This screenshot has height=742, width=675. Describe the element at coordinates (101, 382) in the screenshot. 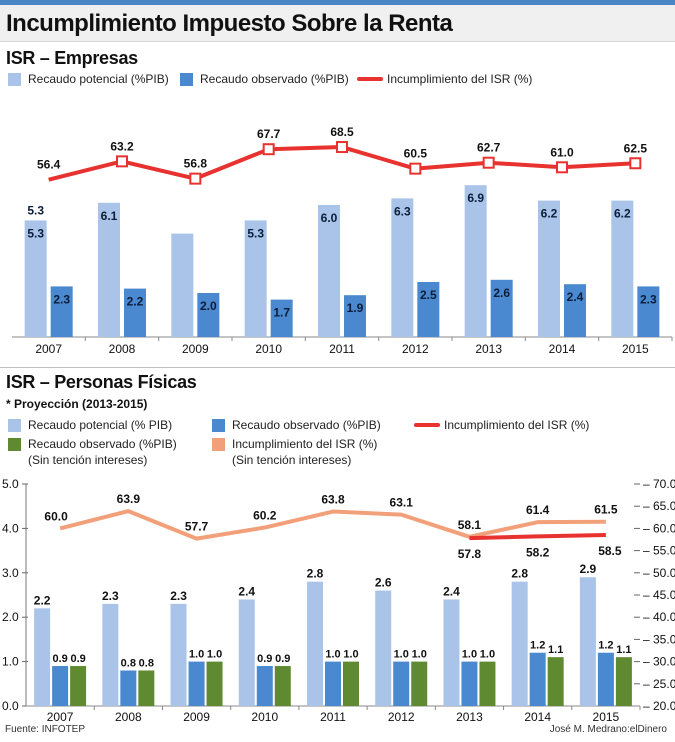

I see `section-title-personas: ISR – Personas Físicas` at that location.